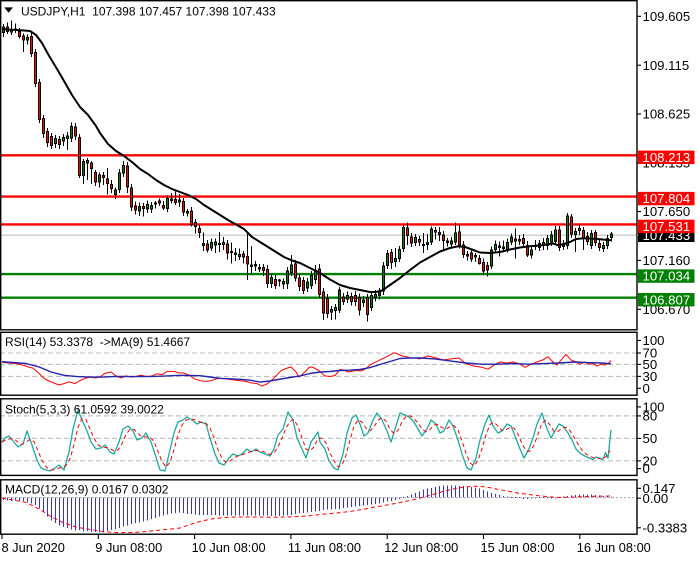 Image resolution: width=700 pixels, height=565 pixels. I want to click on svg-text: 109.605, so click(667, 16).